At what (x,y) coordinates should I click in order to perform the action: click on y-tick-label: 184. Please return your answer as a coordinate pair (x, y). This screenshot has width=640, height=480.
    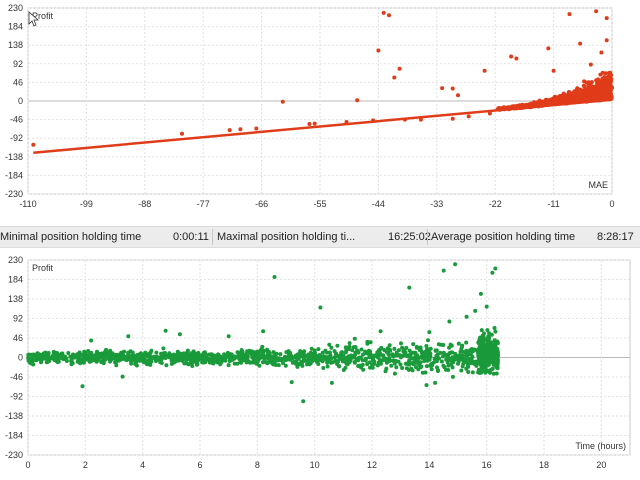
    Looking at the image, I should click on (15, 27).